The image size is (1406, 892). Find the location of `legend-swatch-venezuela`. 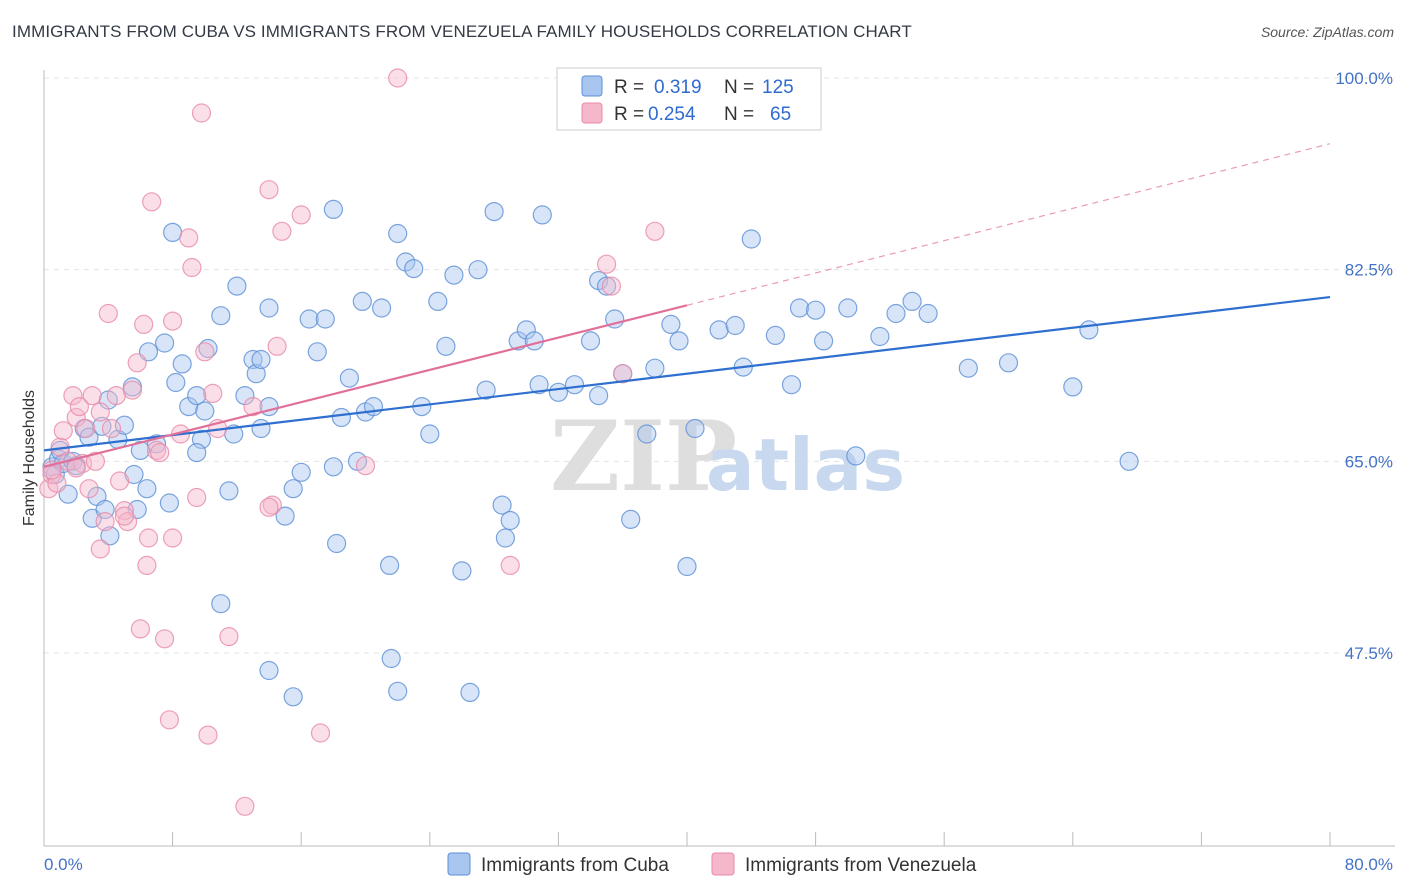

legend-swatch-venezuela is located at coordinates (592, 113).